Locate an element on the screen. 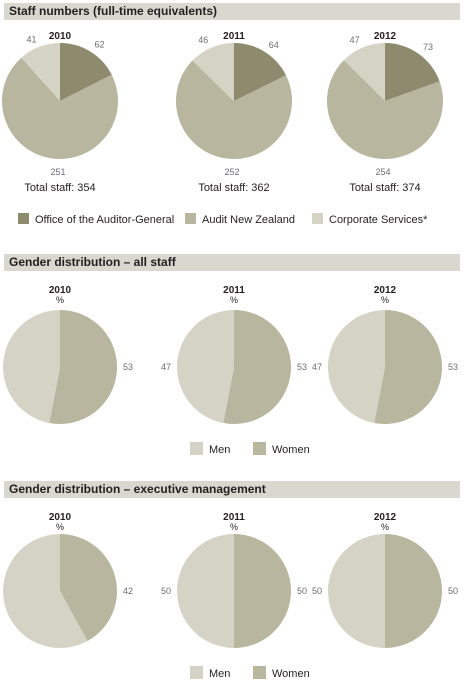 The height and width of the screenshot is (680, 467). legend-label: Audit New Zealand is located at coordinates (248, 220).